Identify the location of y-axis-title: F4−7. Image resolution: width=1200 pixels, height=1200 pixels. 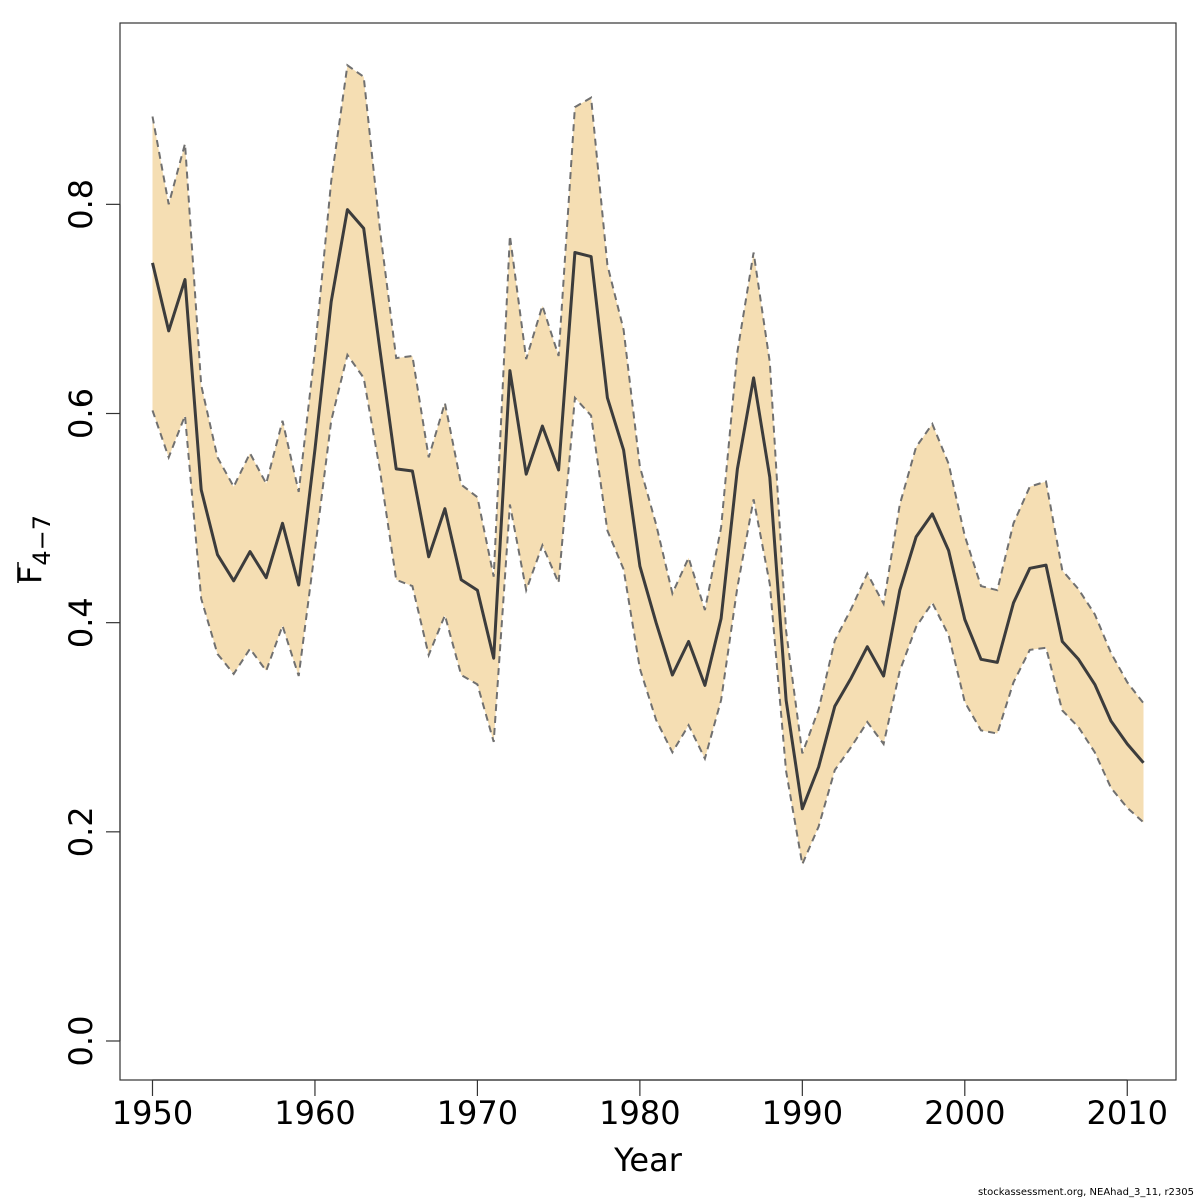
(33, 549).